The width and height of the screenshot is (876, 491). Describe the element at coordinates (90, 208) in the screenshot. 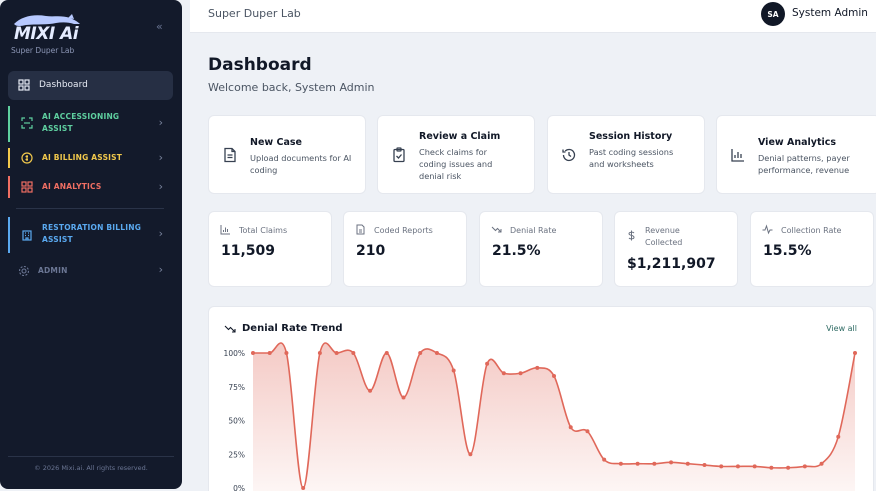

I see `divider` at that location.